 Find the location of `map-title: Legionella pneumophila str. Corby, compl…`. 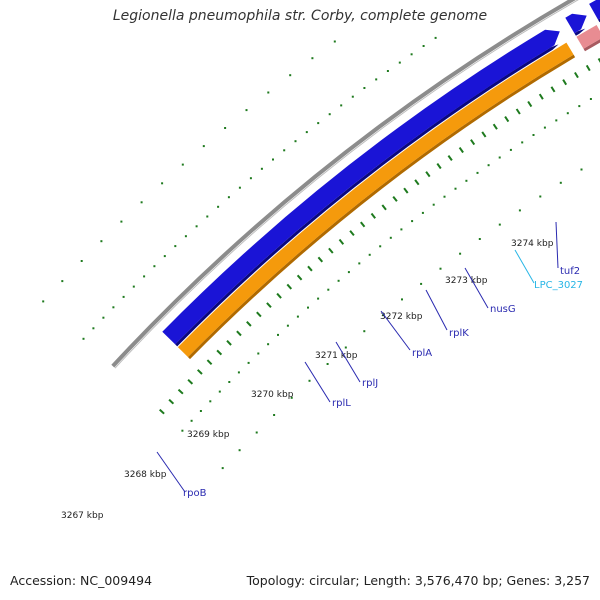

map-title: Legionella pneumophila str. Corby, compl… is located at coordinates (300, 16).